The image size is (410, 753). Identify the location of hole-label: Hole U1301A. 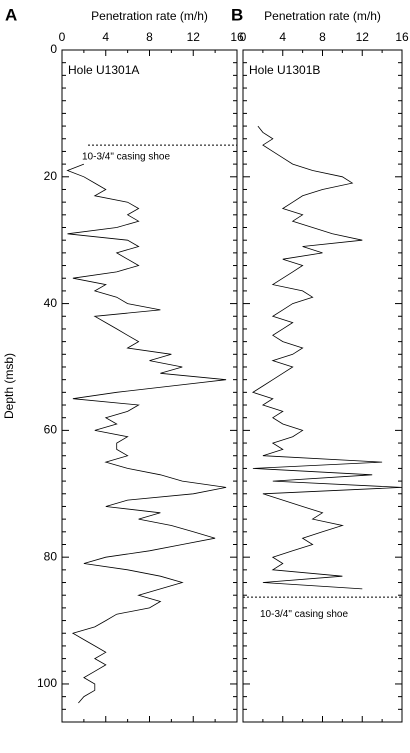
(103, 70).